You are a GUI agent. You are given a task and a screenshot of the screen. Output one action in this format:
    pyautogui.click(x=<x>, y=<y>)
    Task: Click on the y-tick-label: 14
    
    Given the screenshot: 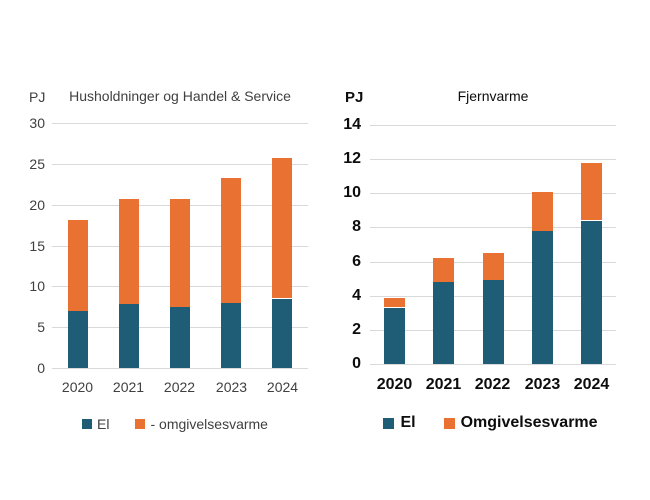 What is the action you would take?
    pyautogui.click(x=352, y=124)
    